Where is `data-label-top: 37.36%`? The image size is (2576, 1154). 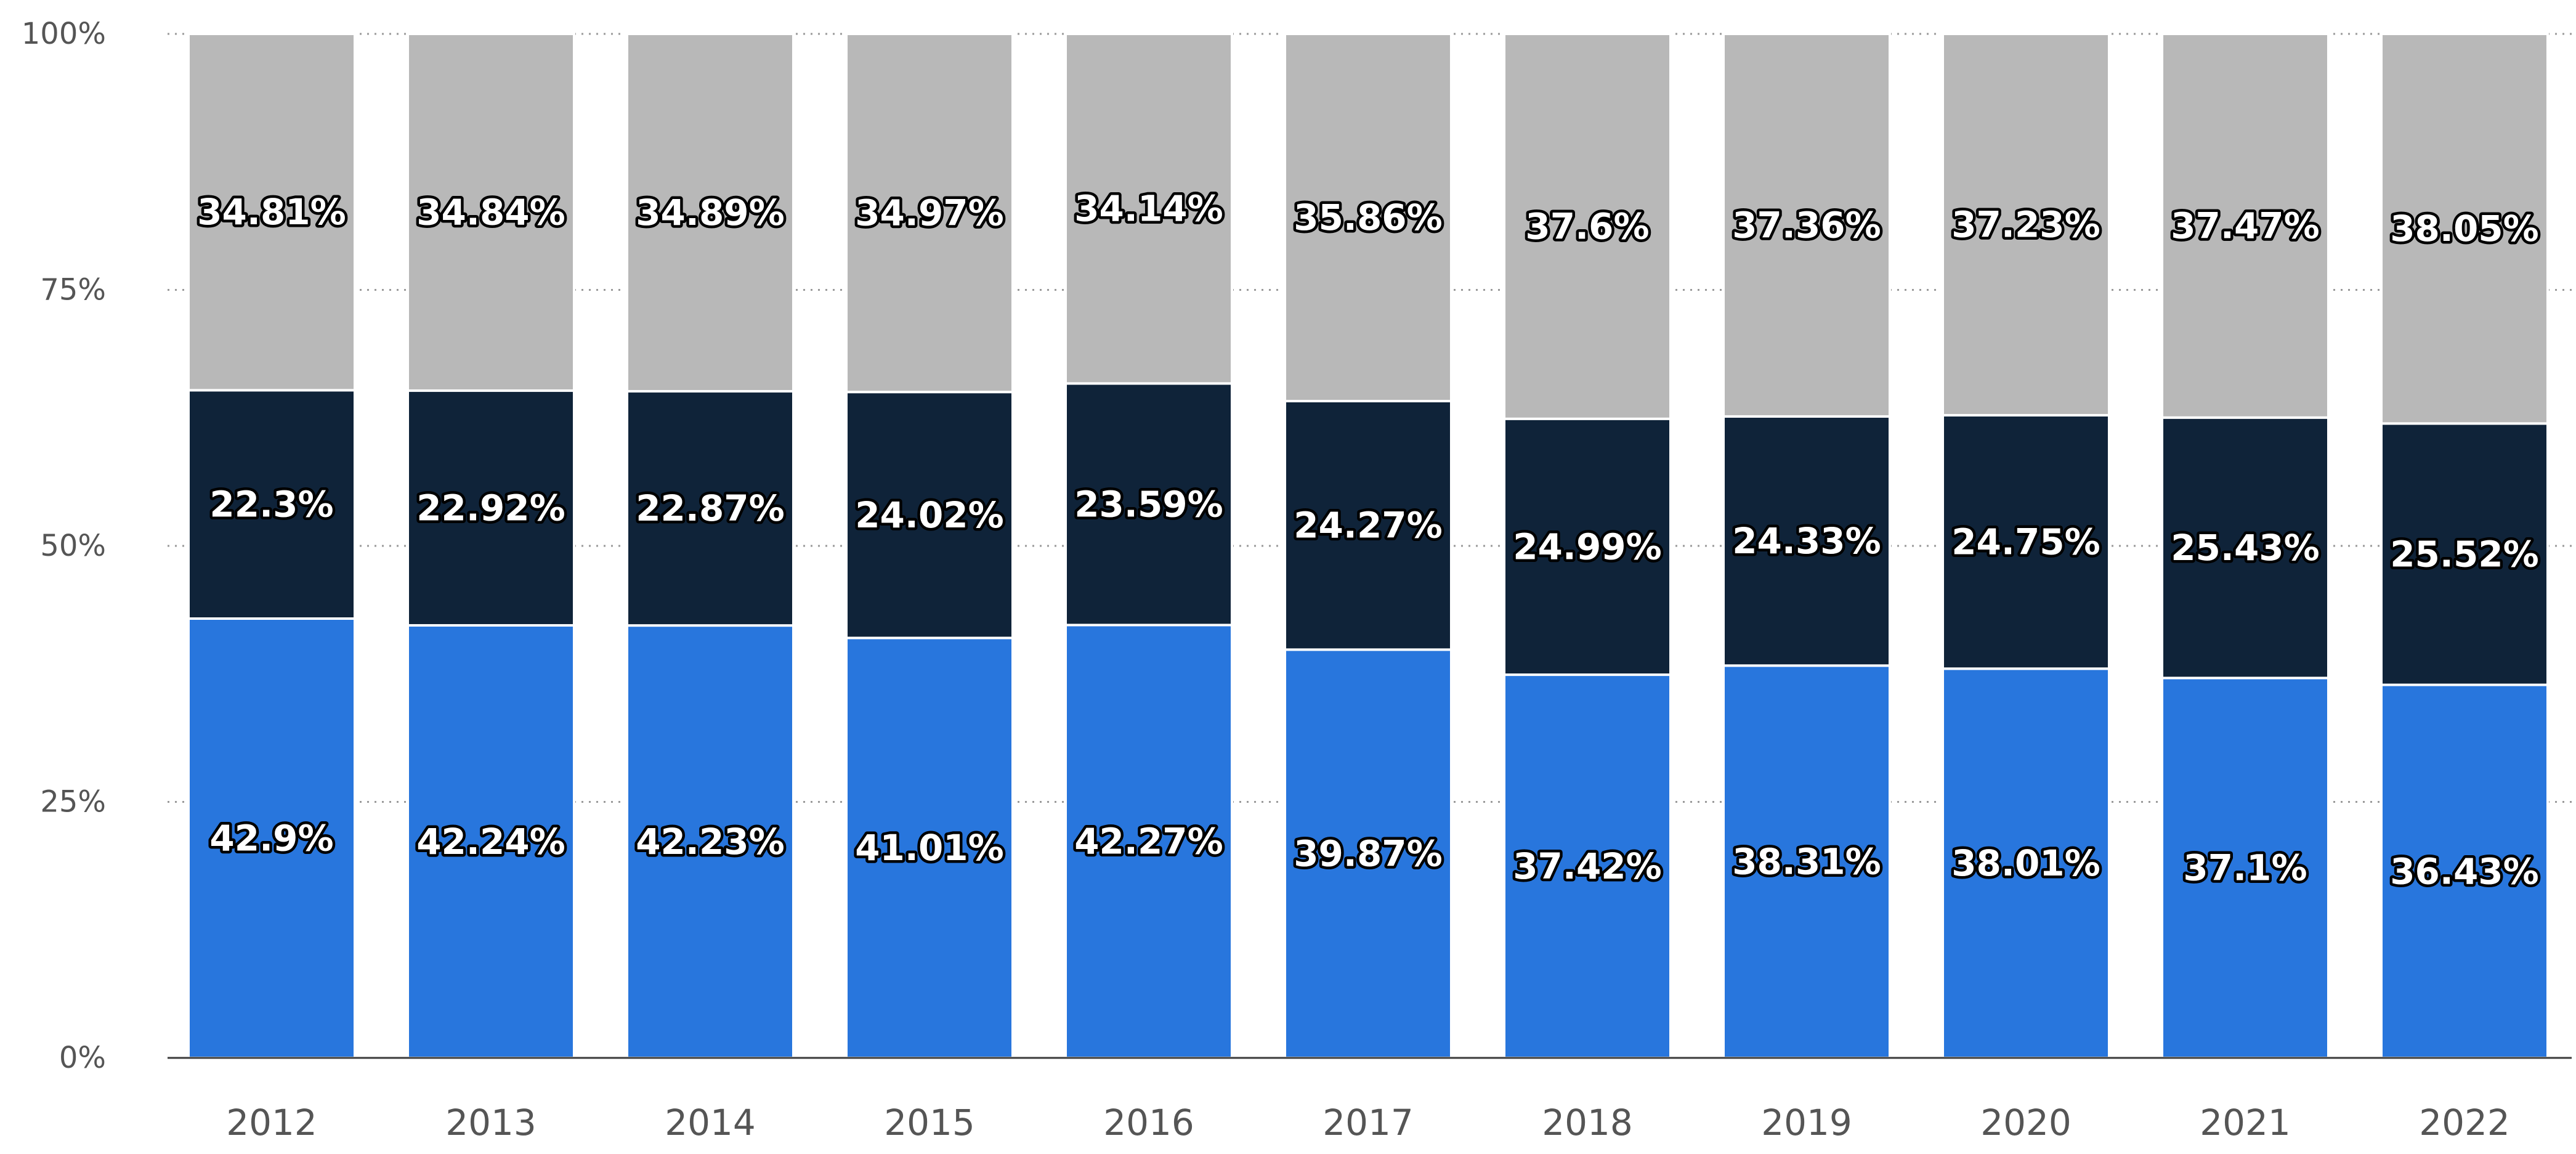 data-label-top: 37.36% is located at coordinates (1806, 225).